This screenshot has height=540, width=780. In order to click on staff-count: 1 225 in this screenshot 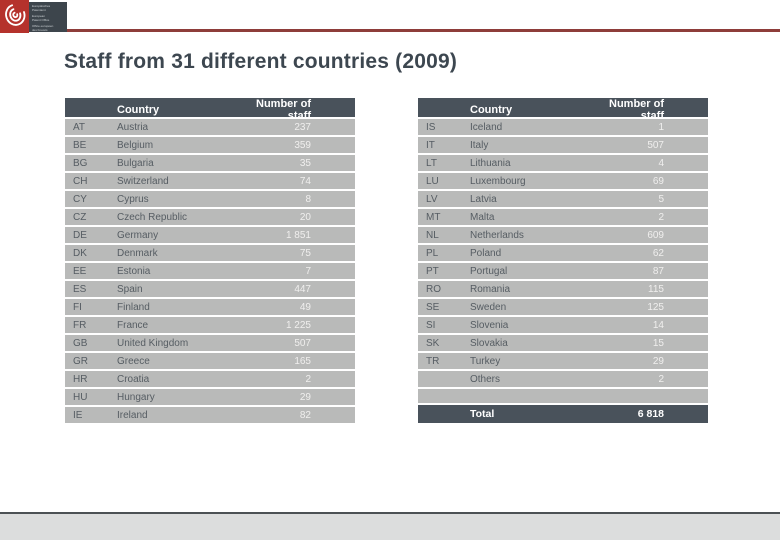, I will do `click(298, 325)`.